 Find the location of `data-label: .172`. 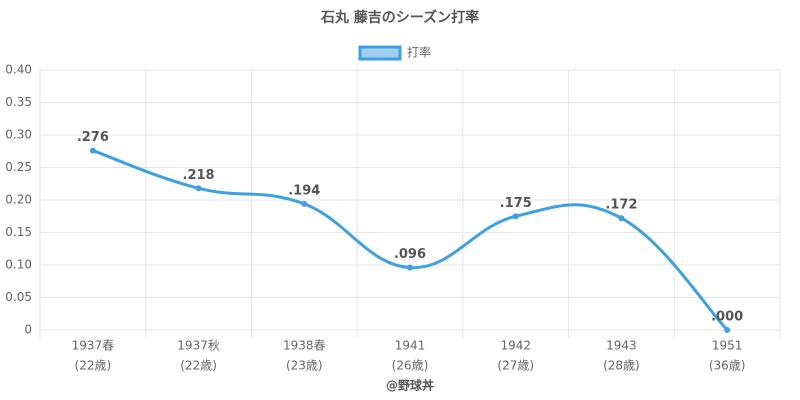

data-label: .172 is located at coordinates (621, 205).